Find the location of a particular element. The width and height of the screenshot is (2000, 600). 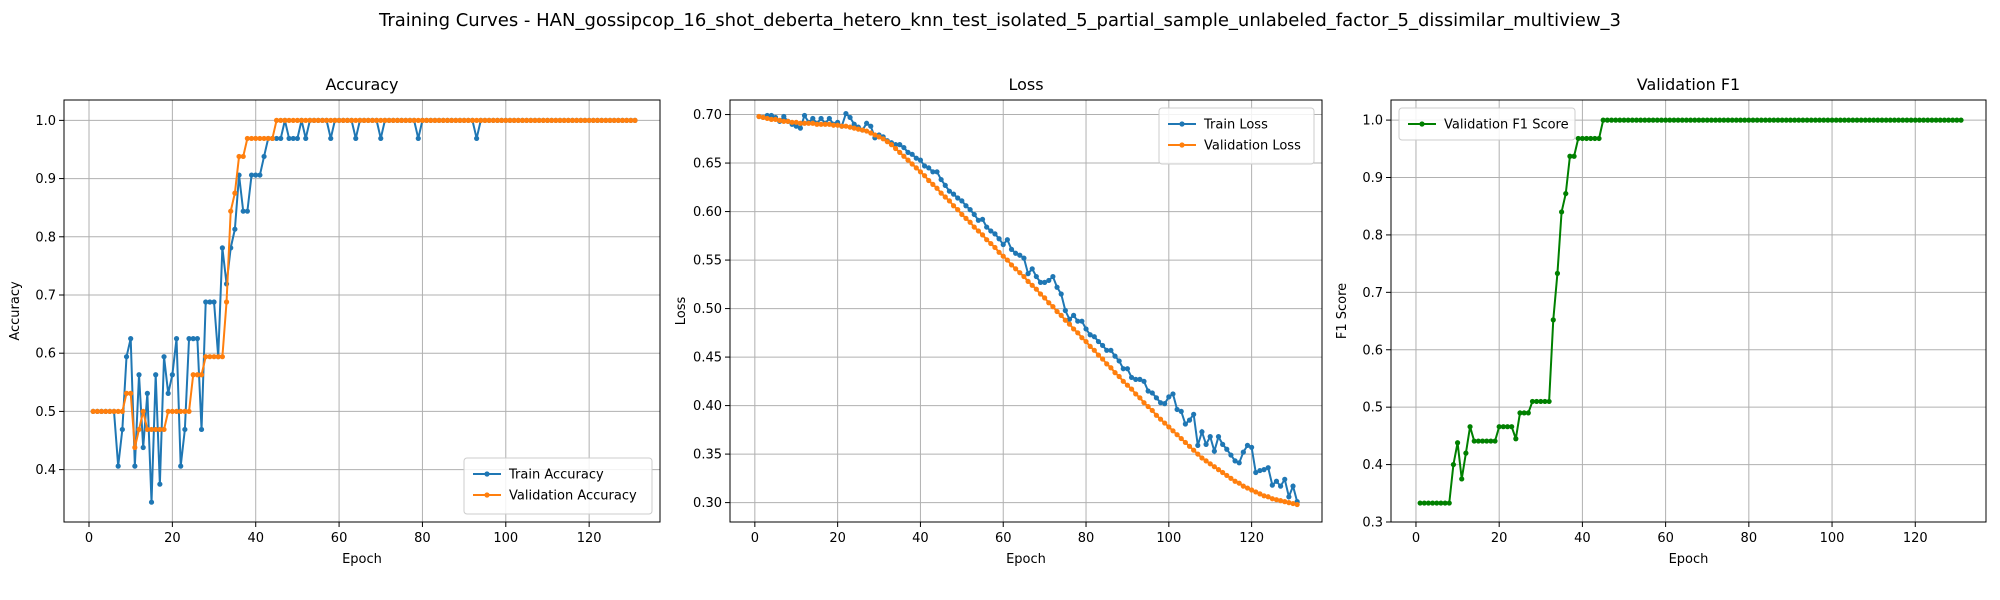

y-tick-label: 0.35 is located at coordinates (707, 455).